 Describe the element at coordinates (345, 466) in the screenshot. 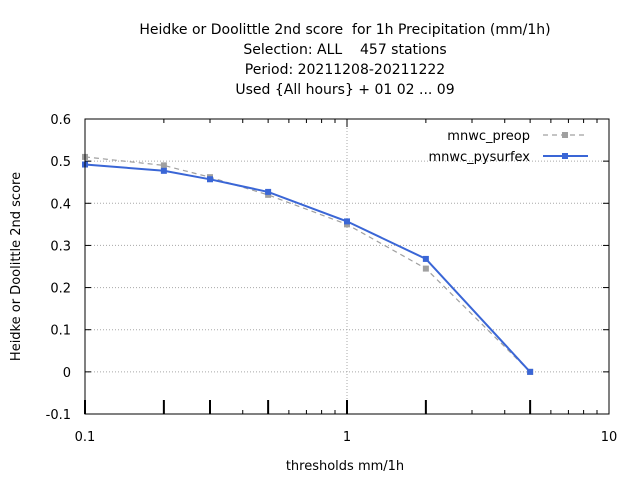

I see `x-axis-label: thresholds mm/1h` at that location.